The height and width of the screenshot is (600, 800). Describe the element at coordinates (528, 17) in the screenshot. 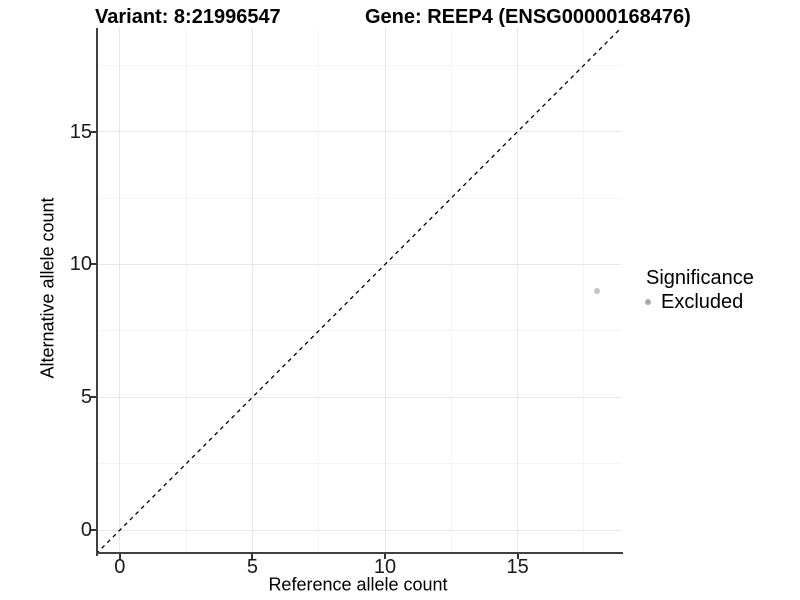

I see `gene-title: Gene: REEP4 (ENSG00000168476)` at that location.